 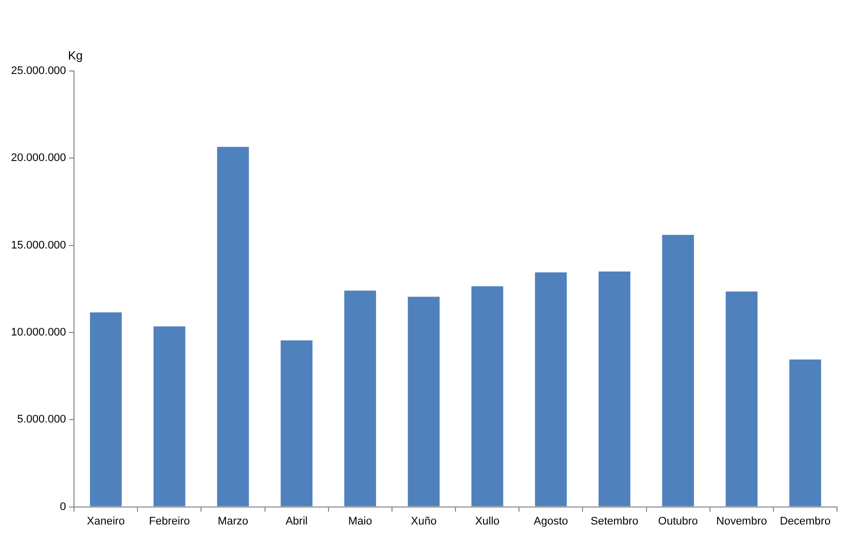 What do you see at coordinates (487, 521) in the screenshot?
I see `x-tick-label: Xullo` at bounding box center [487, 521].